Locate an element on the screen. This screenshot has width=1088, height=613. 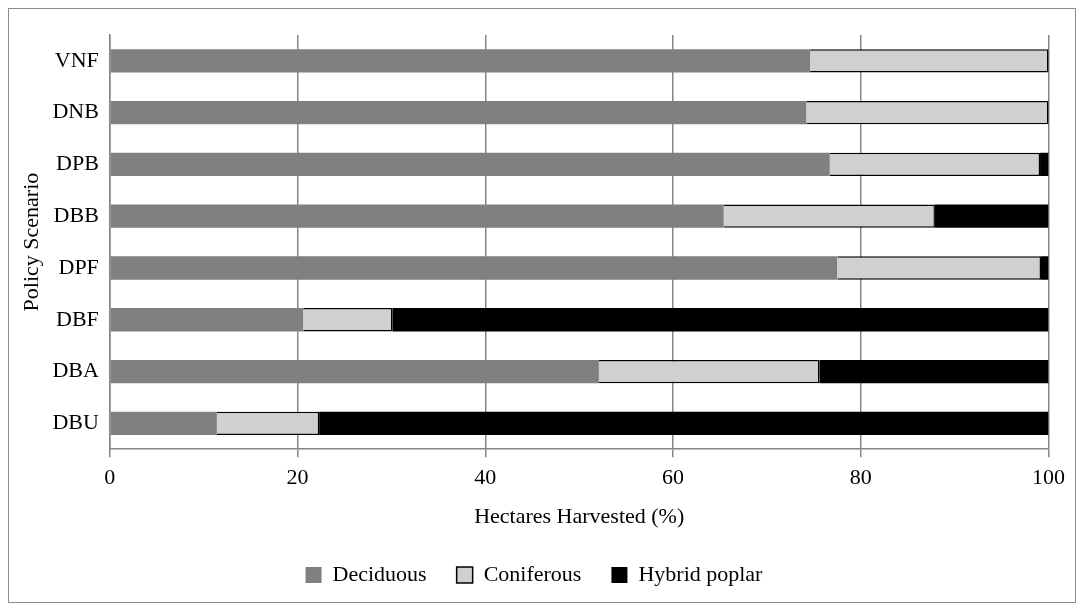
legend-label: Coniferous is located at coordinates (532, 573).